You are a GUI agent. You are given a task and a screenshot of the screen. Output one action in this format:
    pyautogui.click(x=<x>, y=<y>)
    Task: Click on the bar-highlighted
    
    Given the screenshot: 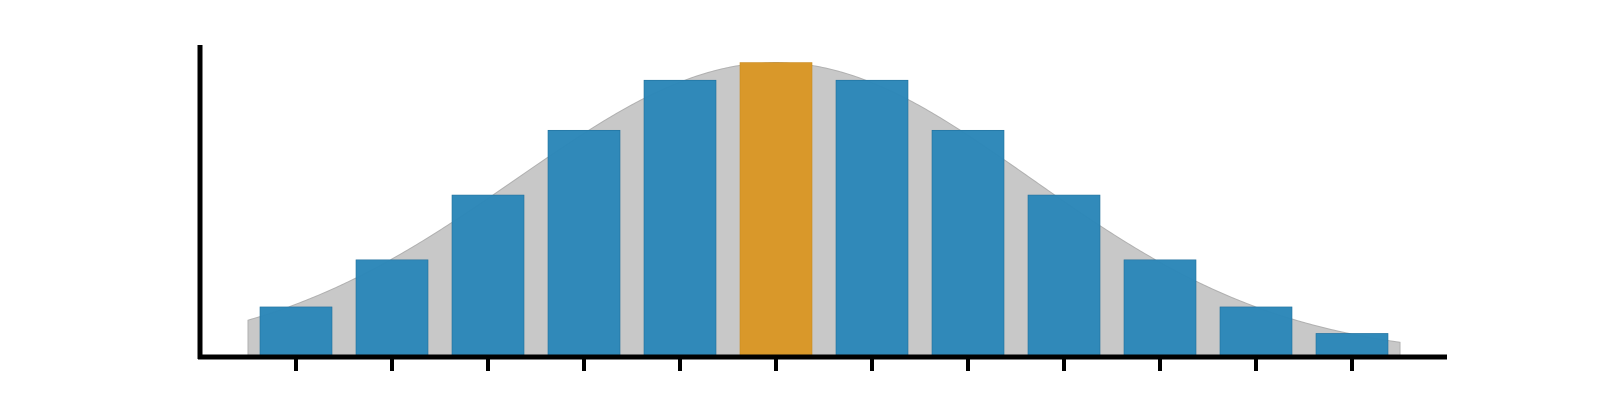 What is the action you would take?
    pyautogui.click(x=776, y=210)
    